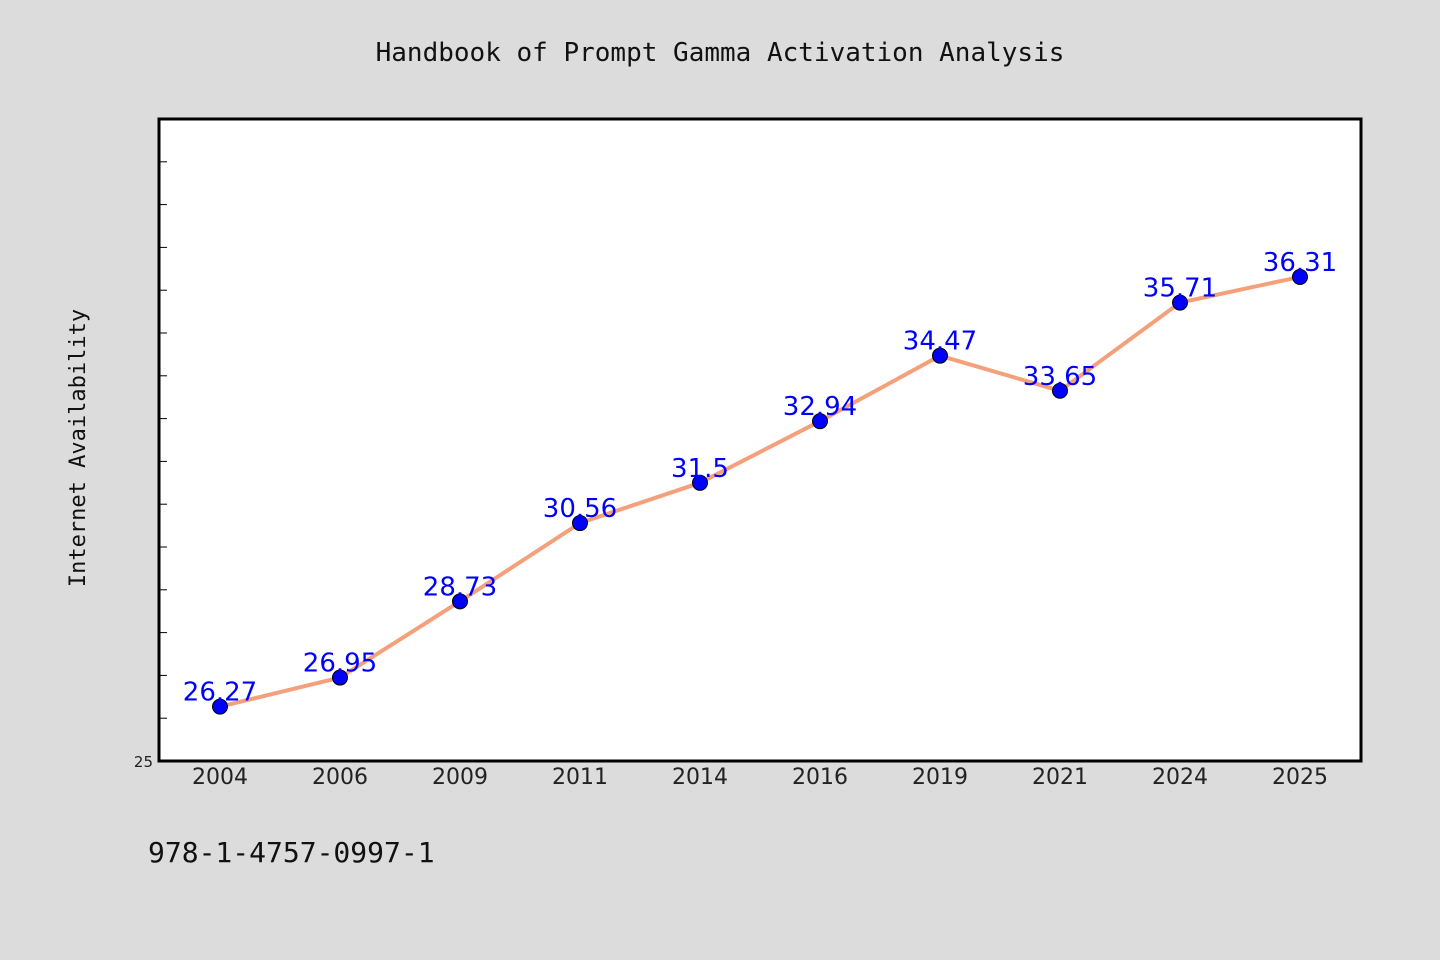 This screenshot has height=960, width=1440. Describe the element at coordinates (460, 777) in the screenshot. I see `x-tick-label: 2009` at that location.